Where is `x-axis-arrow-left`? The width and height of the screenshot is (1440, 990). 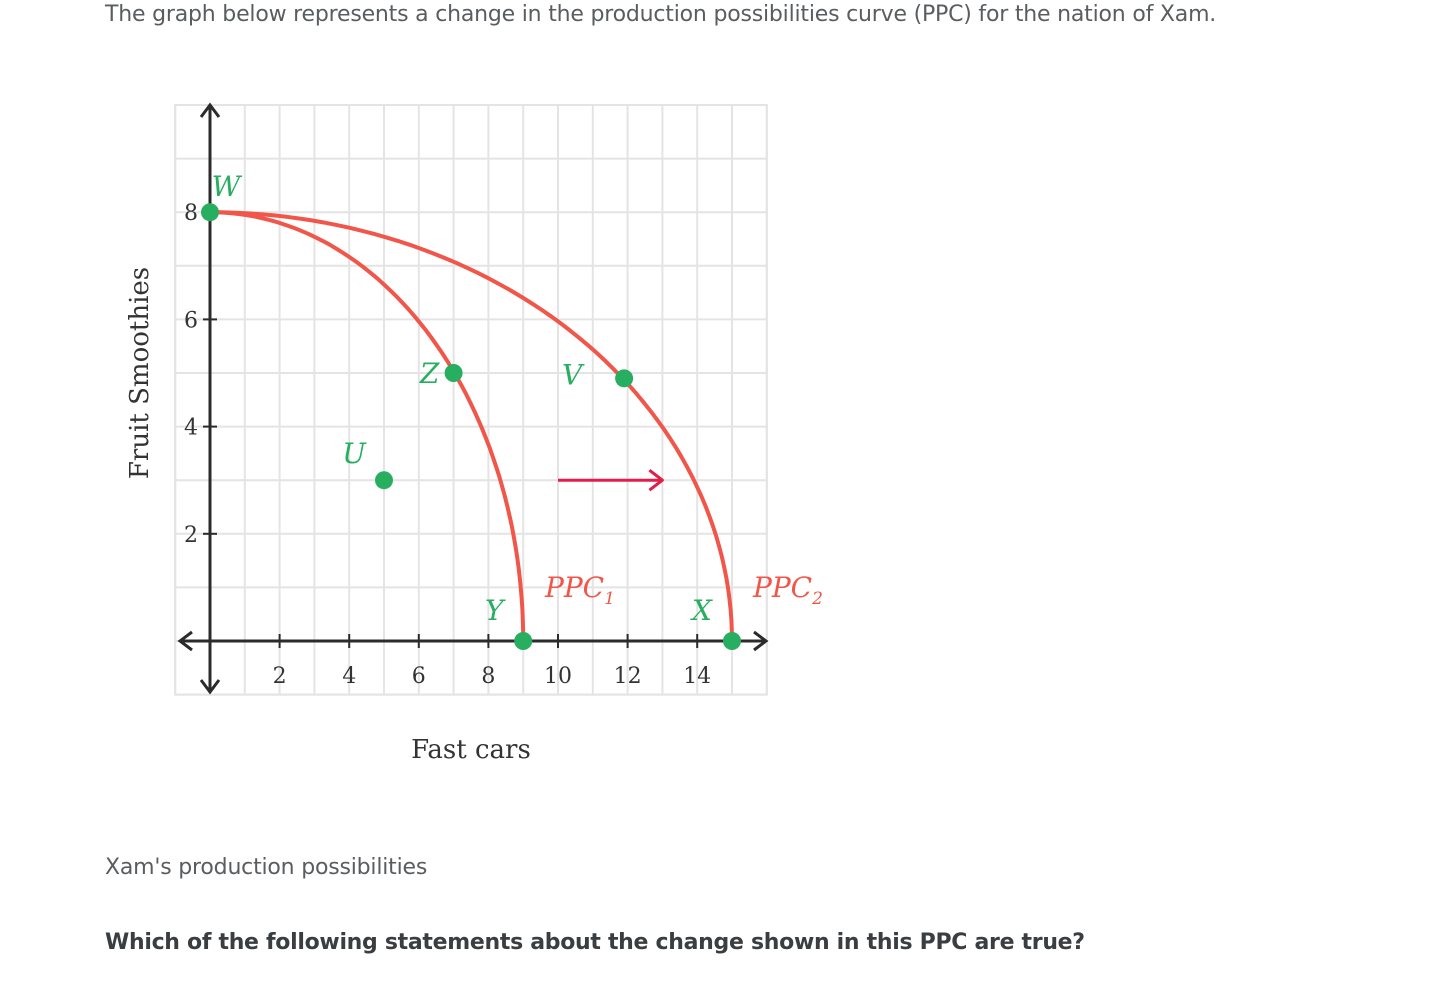 x-axis-arrow-left is located at coordinates (185, 641).